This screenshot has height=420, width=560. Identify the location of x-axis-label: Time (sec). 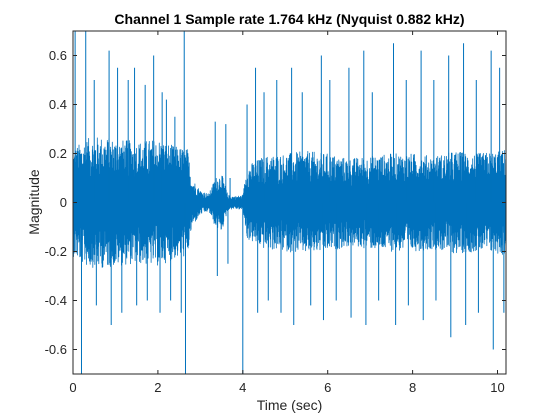
(290, 405).